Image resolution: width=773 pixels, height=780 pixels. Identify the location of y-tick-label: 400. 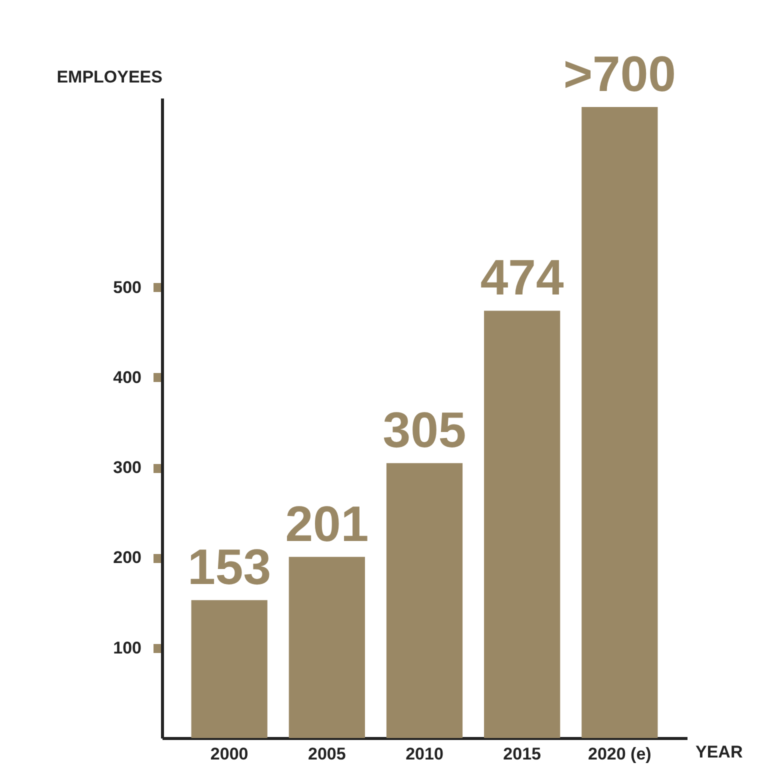
(127, 377).